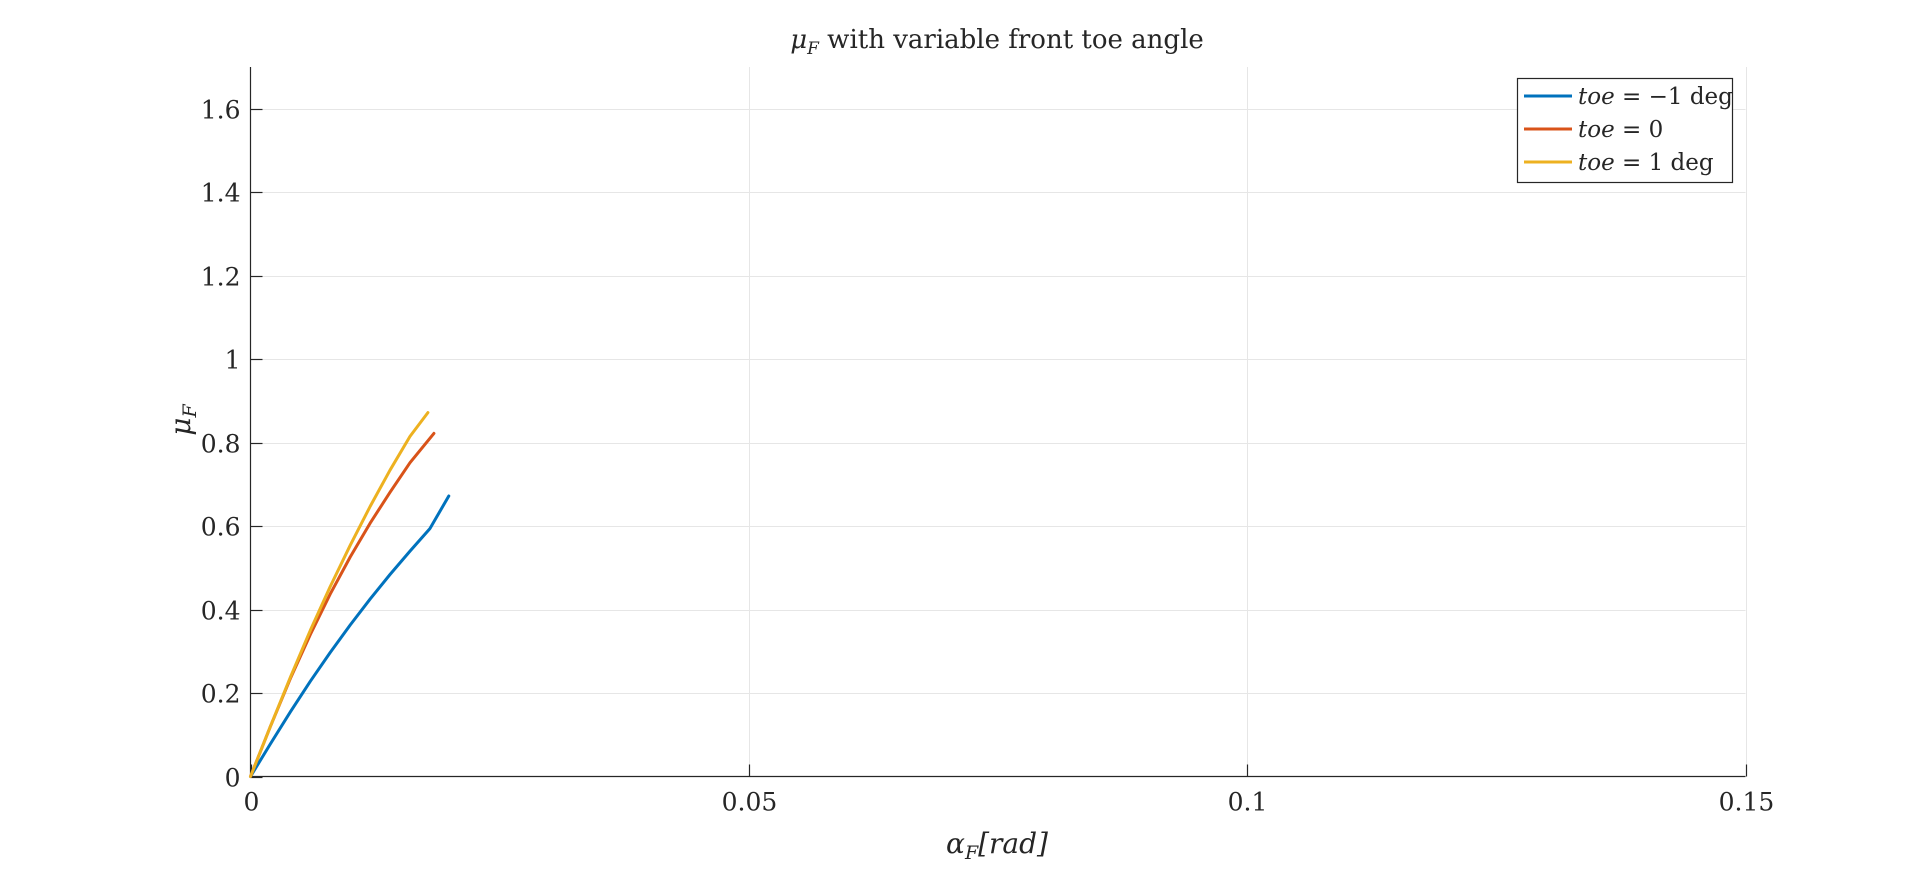 The image size is (1920, 869). I want to click on y-tick-label: 1.4, so click(221, 193).